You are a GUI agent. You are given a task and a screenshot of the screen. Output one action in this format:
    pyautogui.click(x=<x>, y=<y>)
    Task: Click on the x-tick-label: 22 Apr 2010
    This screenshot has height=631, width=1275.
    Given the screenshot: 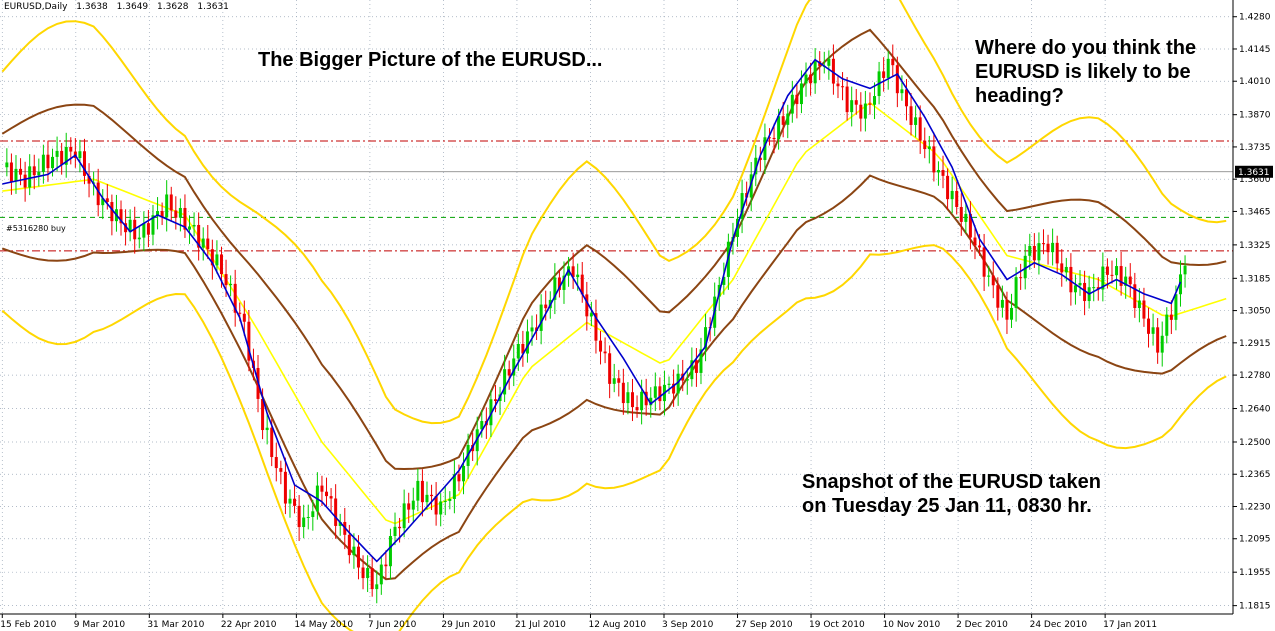 What is the action you would take?
    pyautogui.click(x=249, y=625)
    